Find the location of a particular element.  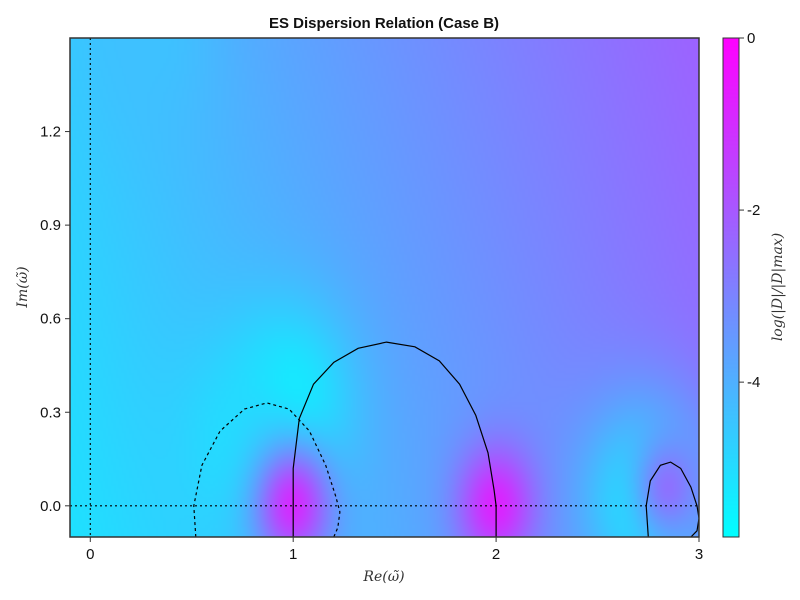

colorbar-tick-label: -4 is located at coordinates (753, 382).